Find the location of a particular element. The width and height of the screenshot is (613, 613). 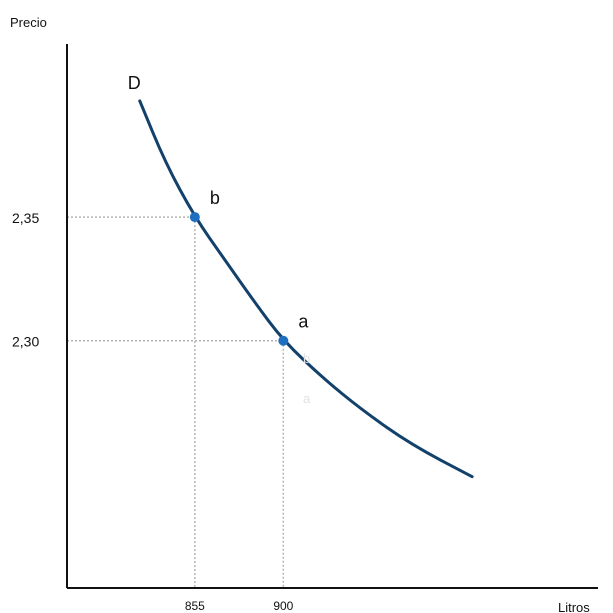

y-tick-label-0: 2,35 is located at coordinates (25, 218).